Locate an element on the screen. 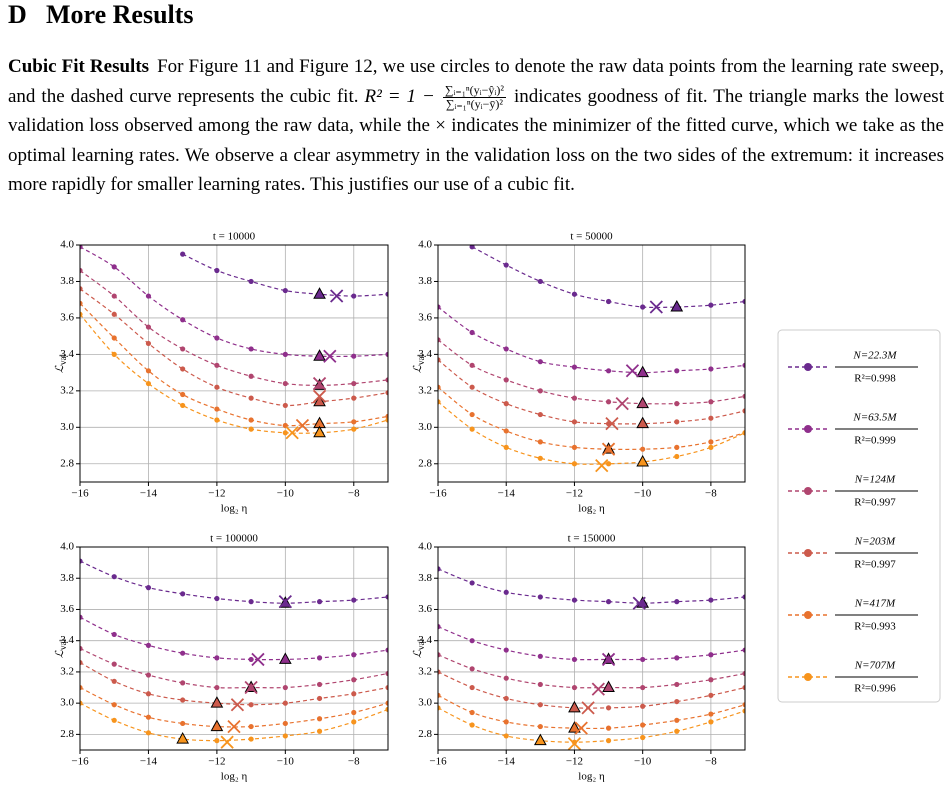  legend-marker is located at coordinates (808, 615).